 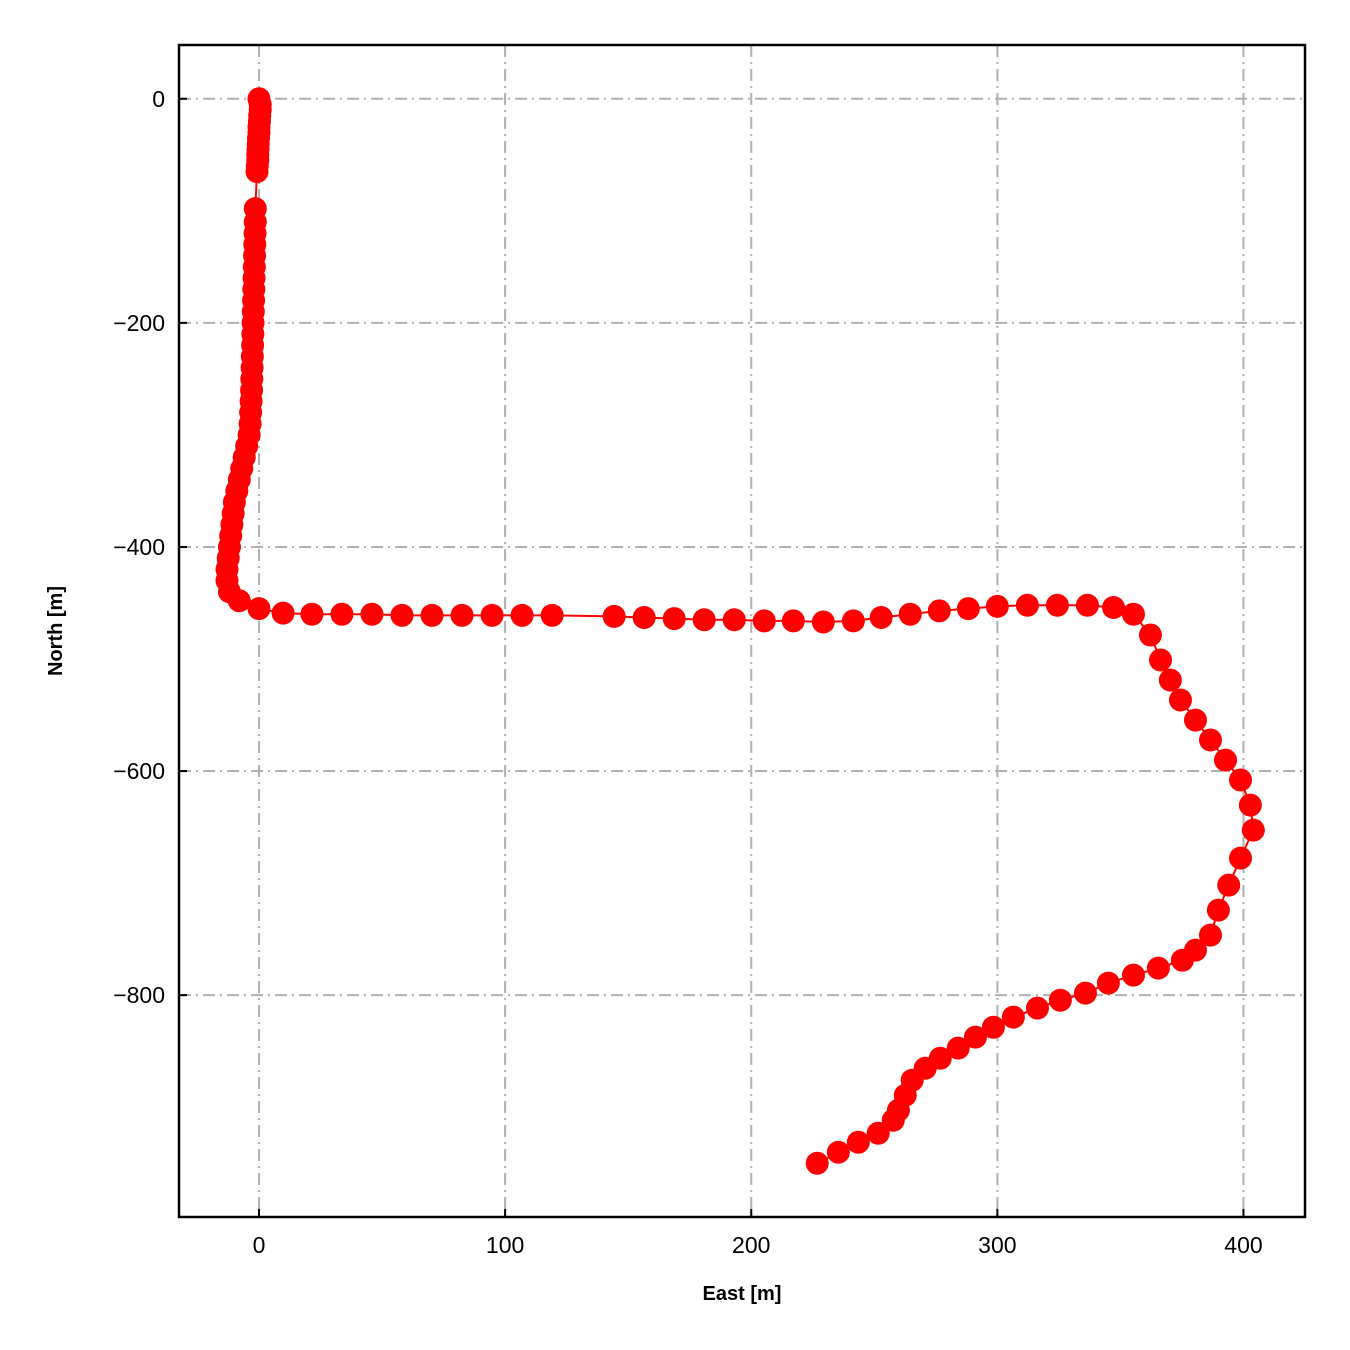 What do you see at coordinates (139, 323) in the screenshot?
I see `y-tick-label: −200` at bounding box center [139, 323].